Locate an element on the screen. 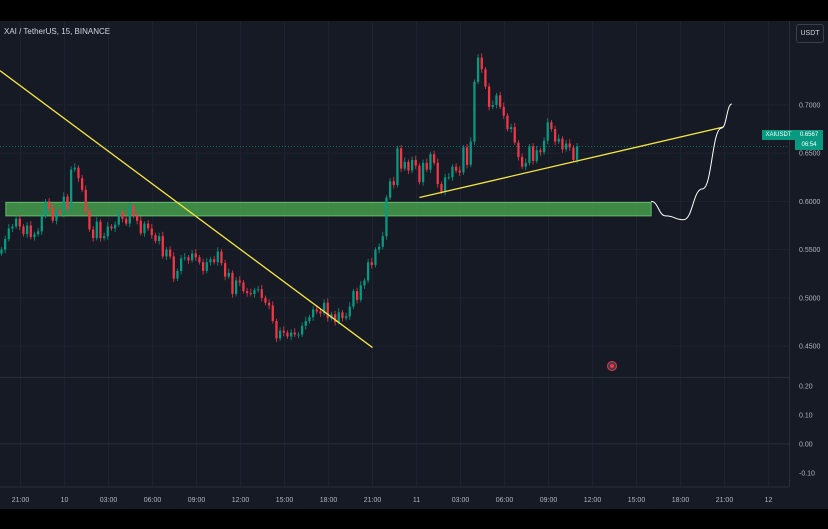  price-tick-label: 0.7000 is located at coordinates (810, 105).